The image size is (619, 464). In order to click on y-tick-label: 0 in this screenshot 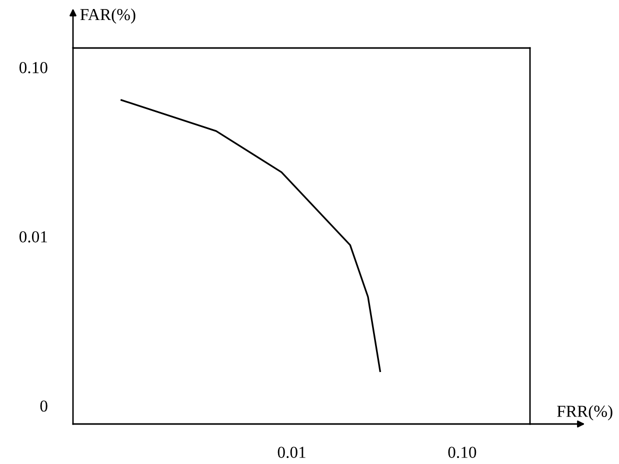, I will do `click(44, 406)`.